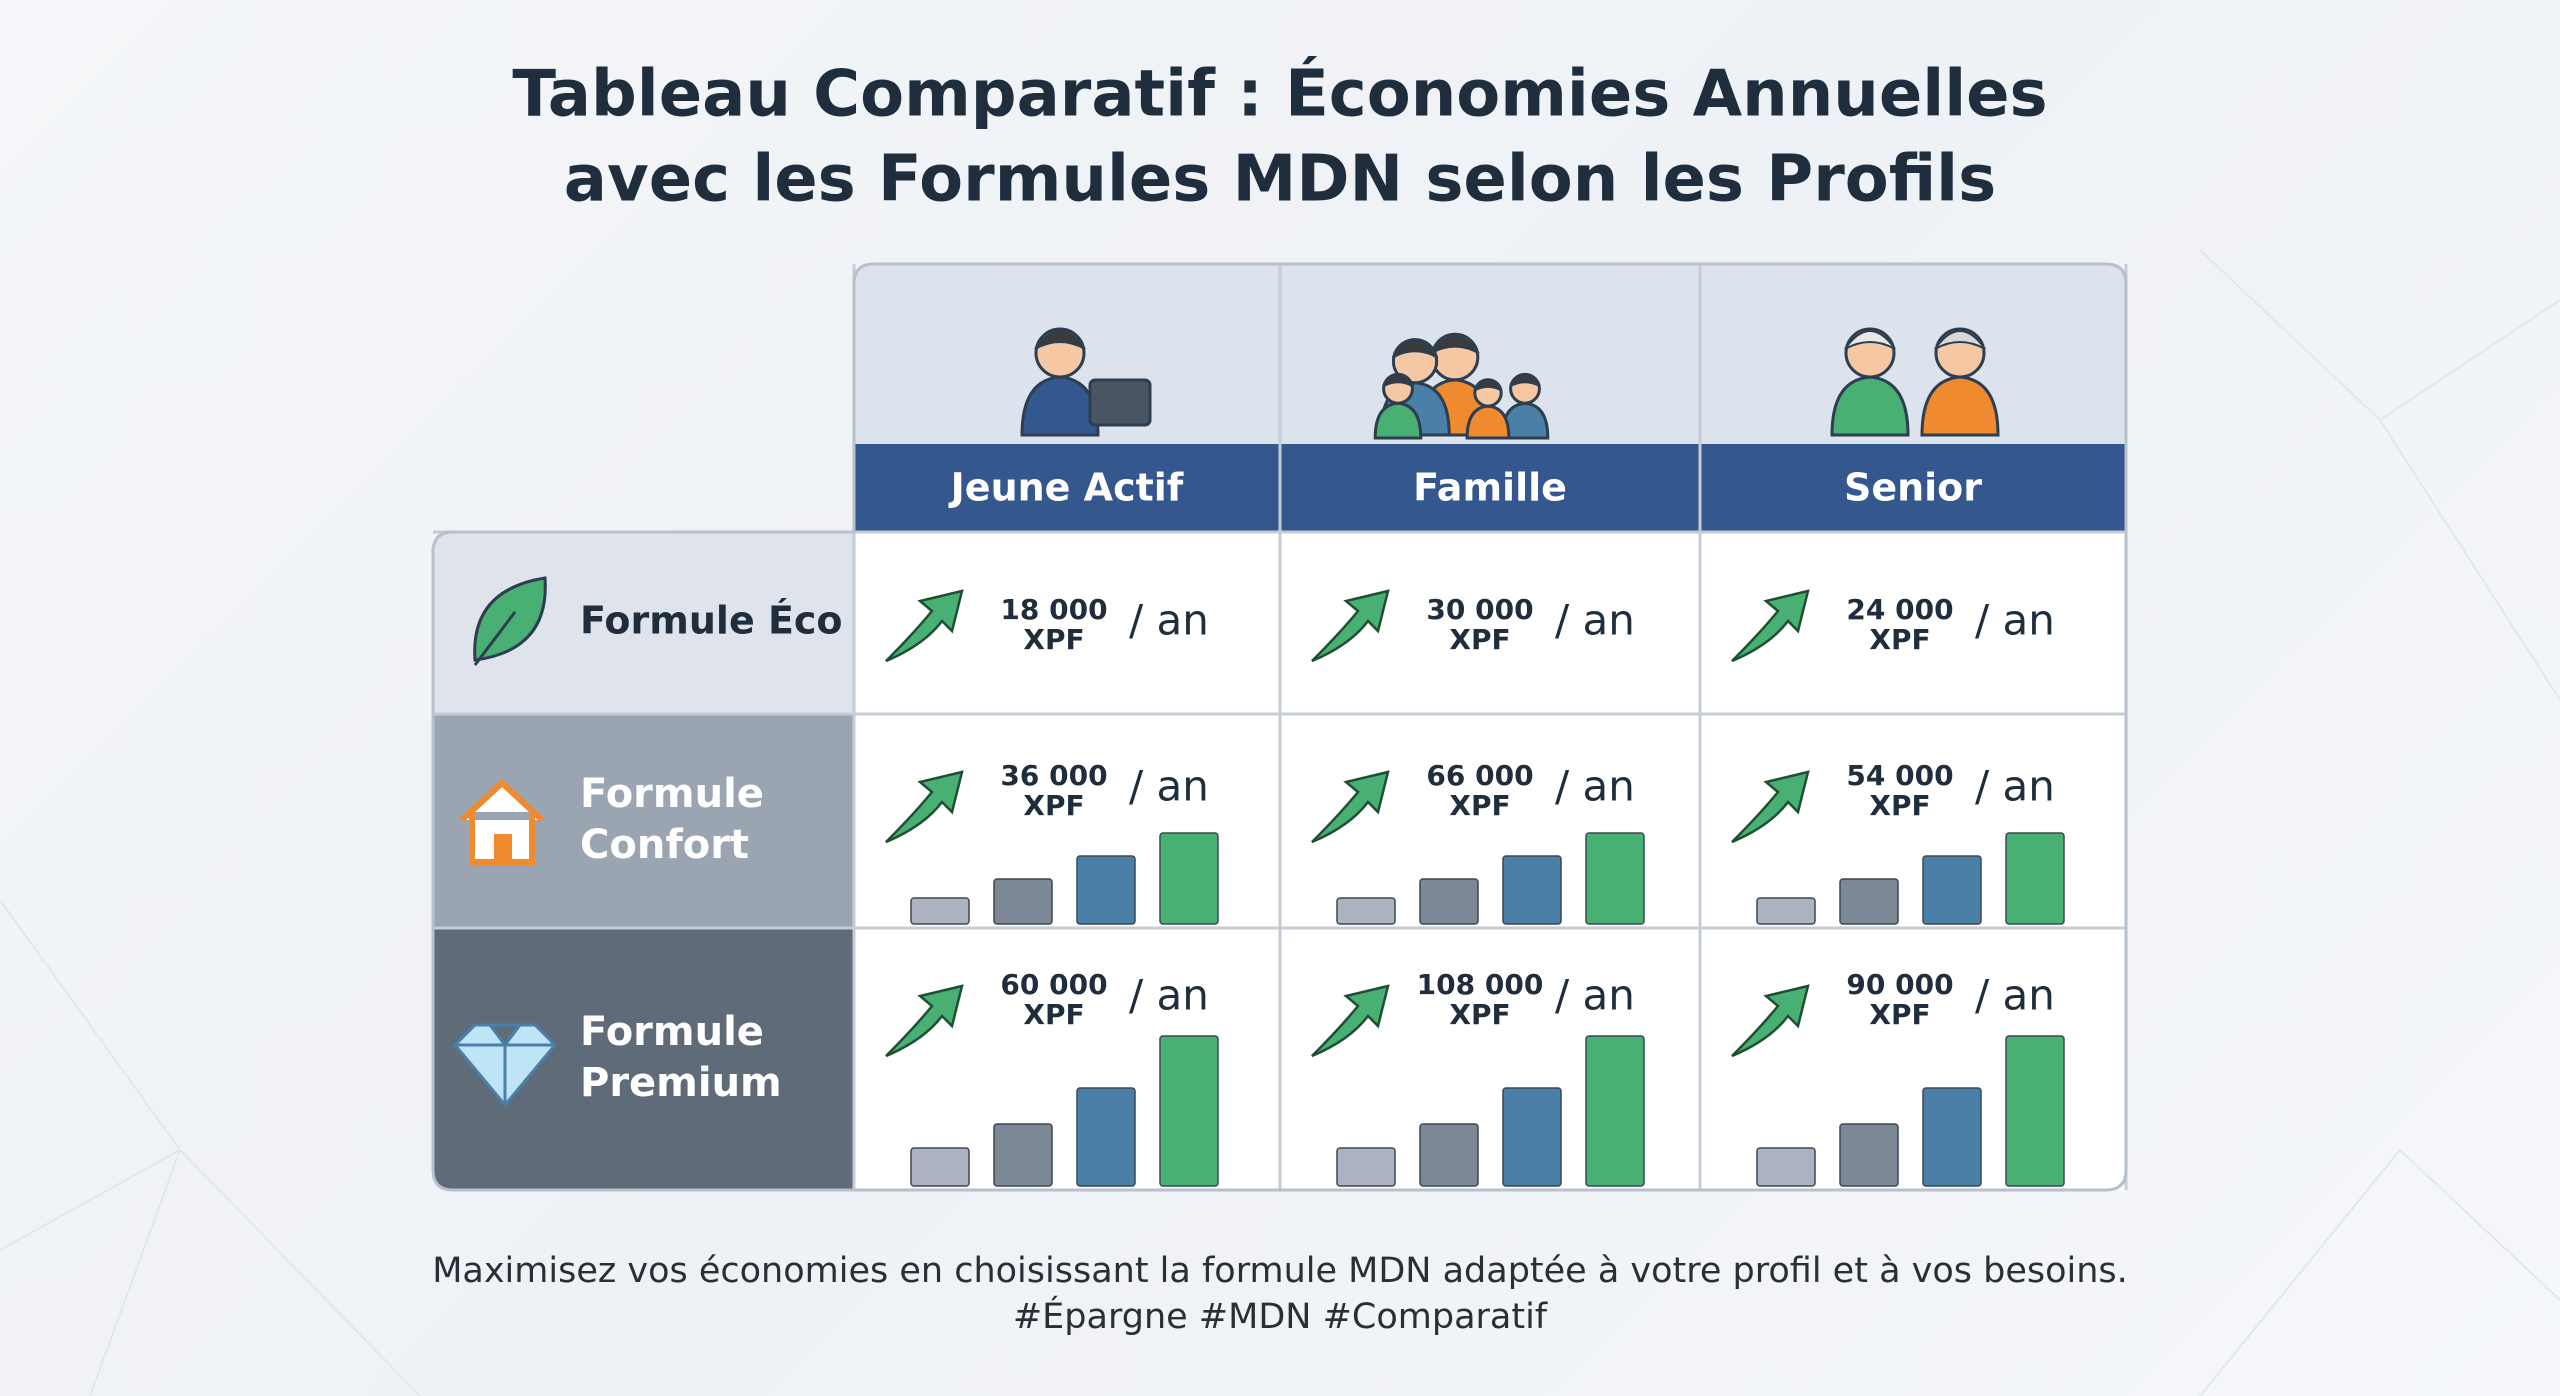 The image size is (2560, 1396). What do you see at coordinates (510, 621) in the screenshot?
I see `icon-leaf` at bounding box center [510, 621].